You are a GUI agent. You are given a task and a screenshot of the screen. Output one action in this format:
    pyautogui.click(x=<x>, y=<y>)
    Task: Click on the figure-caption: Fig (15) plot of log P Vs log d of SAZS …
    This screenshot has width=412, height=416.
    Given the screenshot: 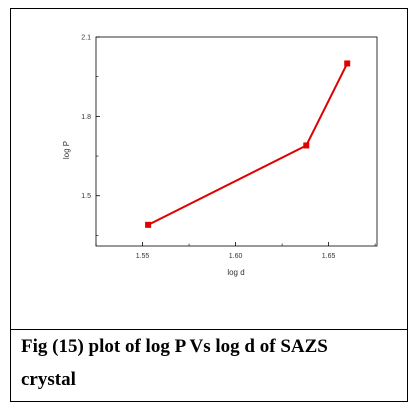 What is the action you would take?
    pyautogui.click(x=211, y=363)
    